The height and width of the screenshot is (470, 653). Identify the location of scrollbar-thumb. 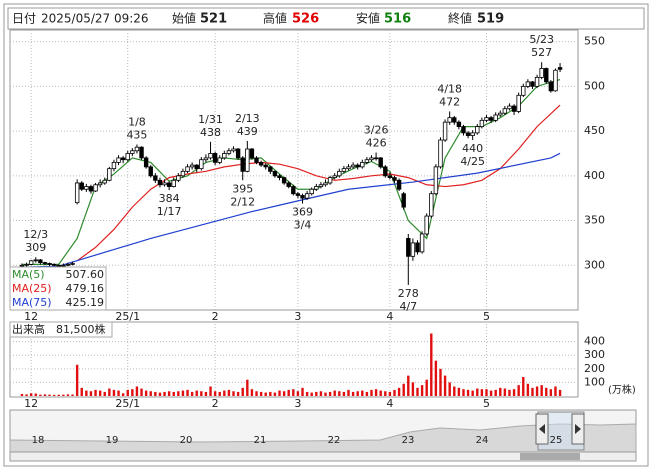
(550, 456).